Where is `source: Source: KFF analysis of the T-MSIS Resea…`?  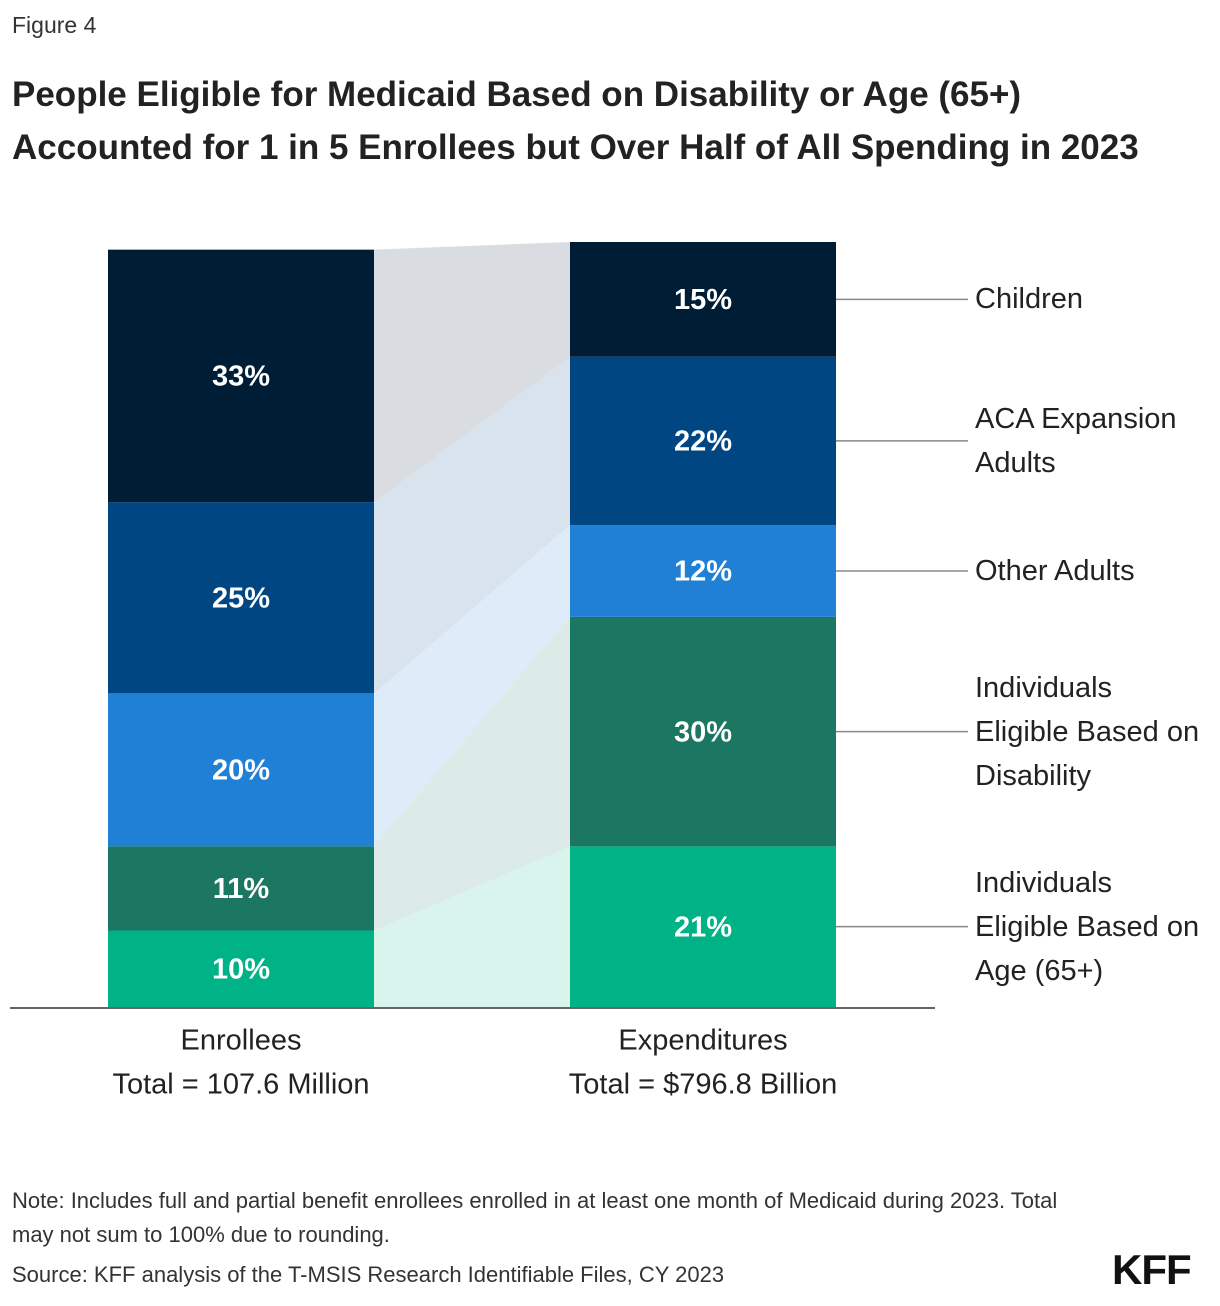 source: Source: KFF analysis of the T-MSIS Resea… is located at coordinates (368, 1274).